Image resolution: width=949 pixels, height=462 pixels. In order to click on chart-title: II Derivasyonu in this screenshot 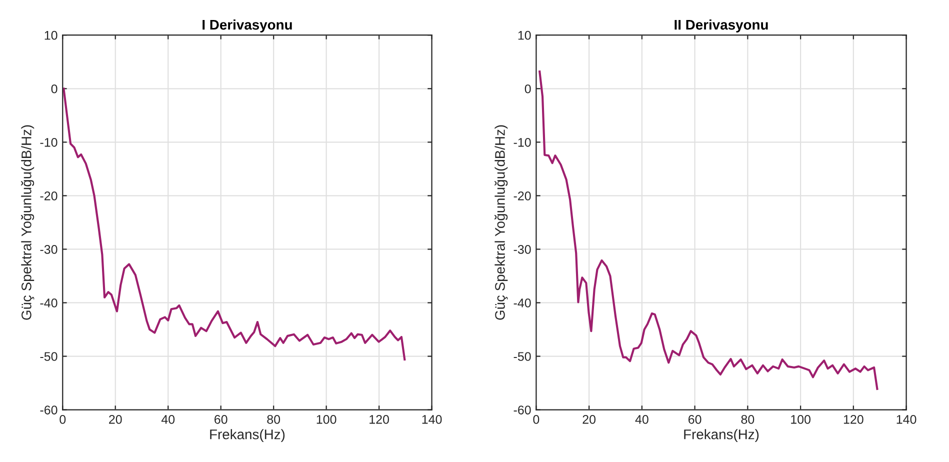, I will do `click(721, 25)`.